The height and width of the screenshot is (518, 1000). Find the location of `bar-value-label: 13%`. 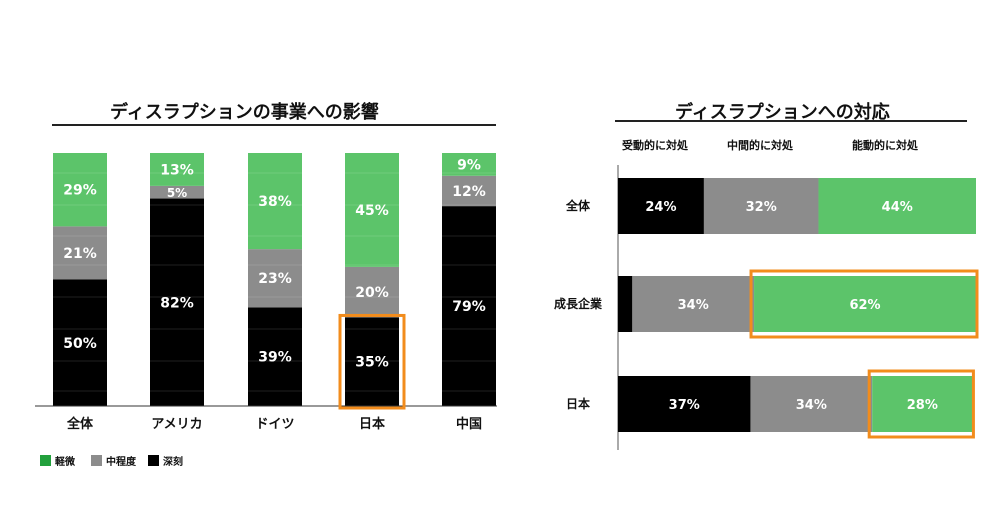

bar-value-label: 13% is located at coordinates (177, 170).